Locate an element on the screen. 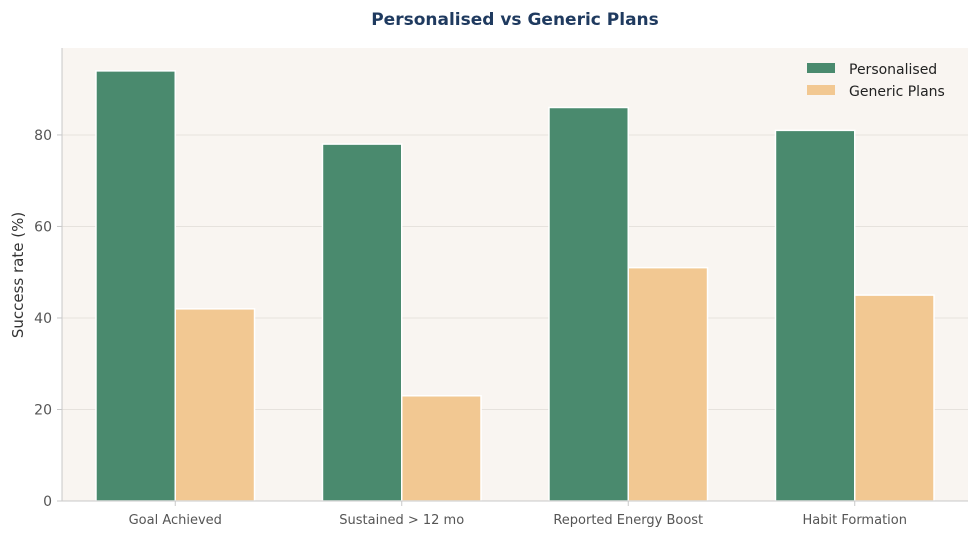  y-tick-label: 20 is located at coordinates (43, 410).